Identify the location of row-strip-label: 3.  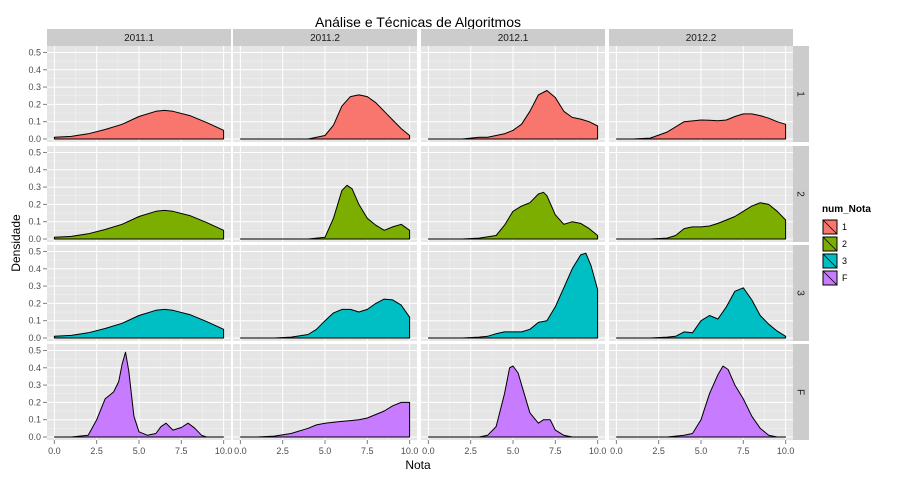
(799, 293).